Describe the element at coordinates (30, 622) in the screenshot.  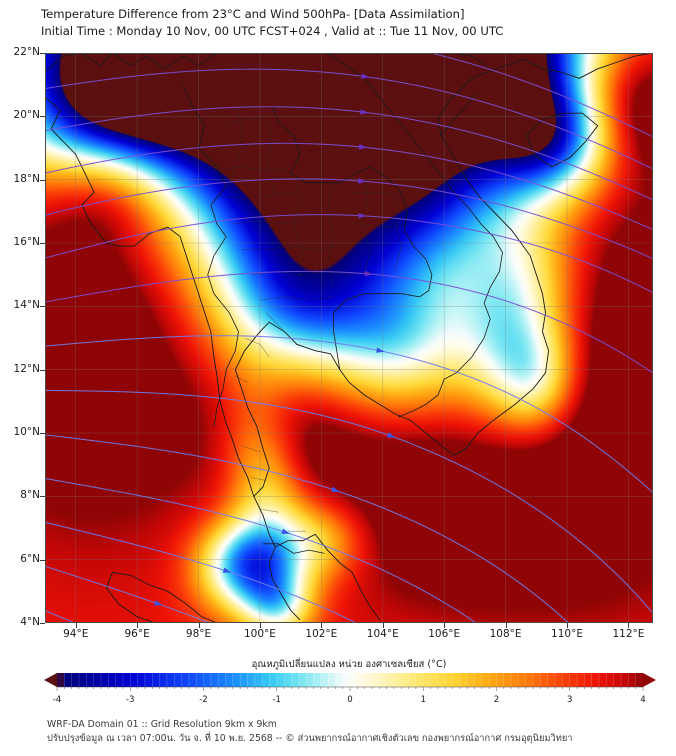
I see `y-axis-tick-label: 4°N` at that location.